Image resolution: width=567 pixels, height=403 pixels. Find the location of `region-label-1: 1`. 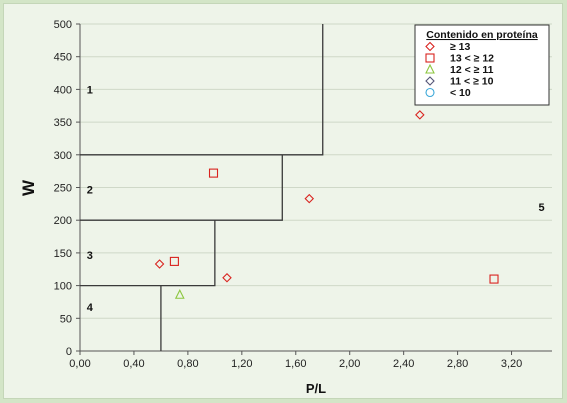

region-label-1: 1 is located at coordinates (90, 90).